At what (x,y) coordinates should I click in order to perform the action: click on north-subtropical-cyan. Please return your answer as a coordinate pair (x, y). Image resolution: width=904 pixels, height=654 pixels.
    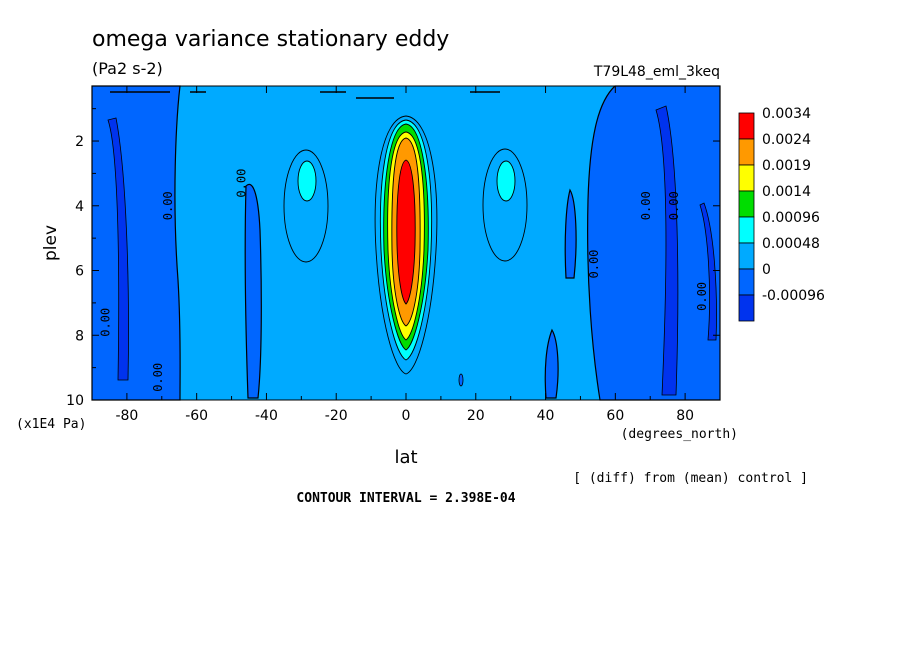
    Looking at the image, I should click on (506, 181).